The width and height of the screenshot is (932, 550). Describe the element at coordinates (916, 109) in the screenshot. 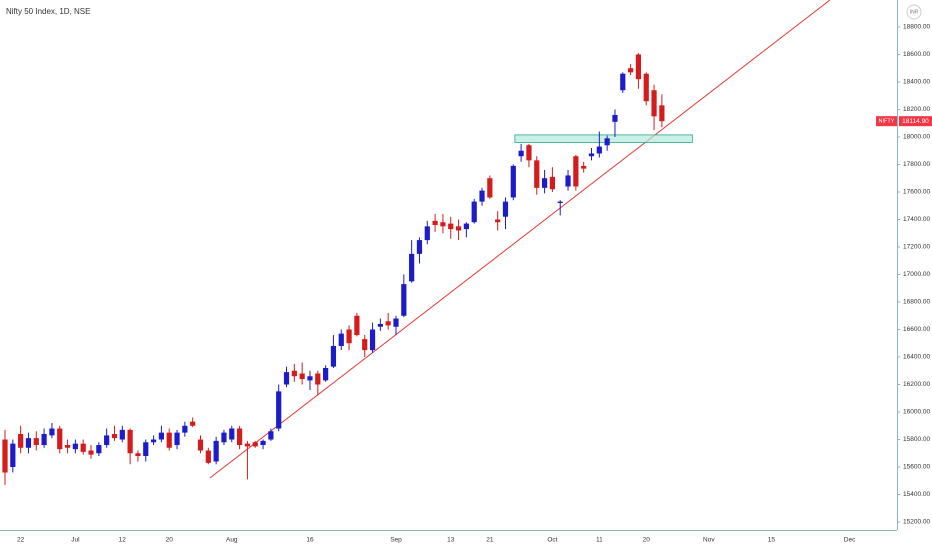

I see `y-tick-label: 18200.00` at that location.